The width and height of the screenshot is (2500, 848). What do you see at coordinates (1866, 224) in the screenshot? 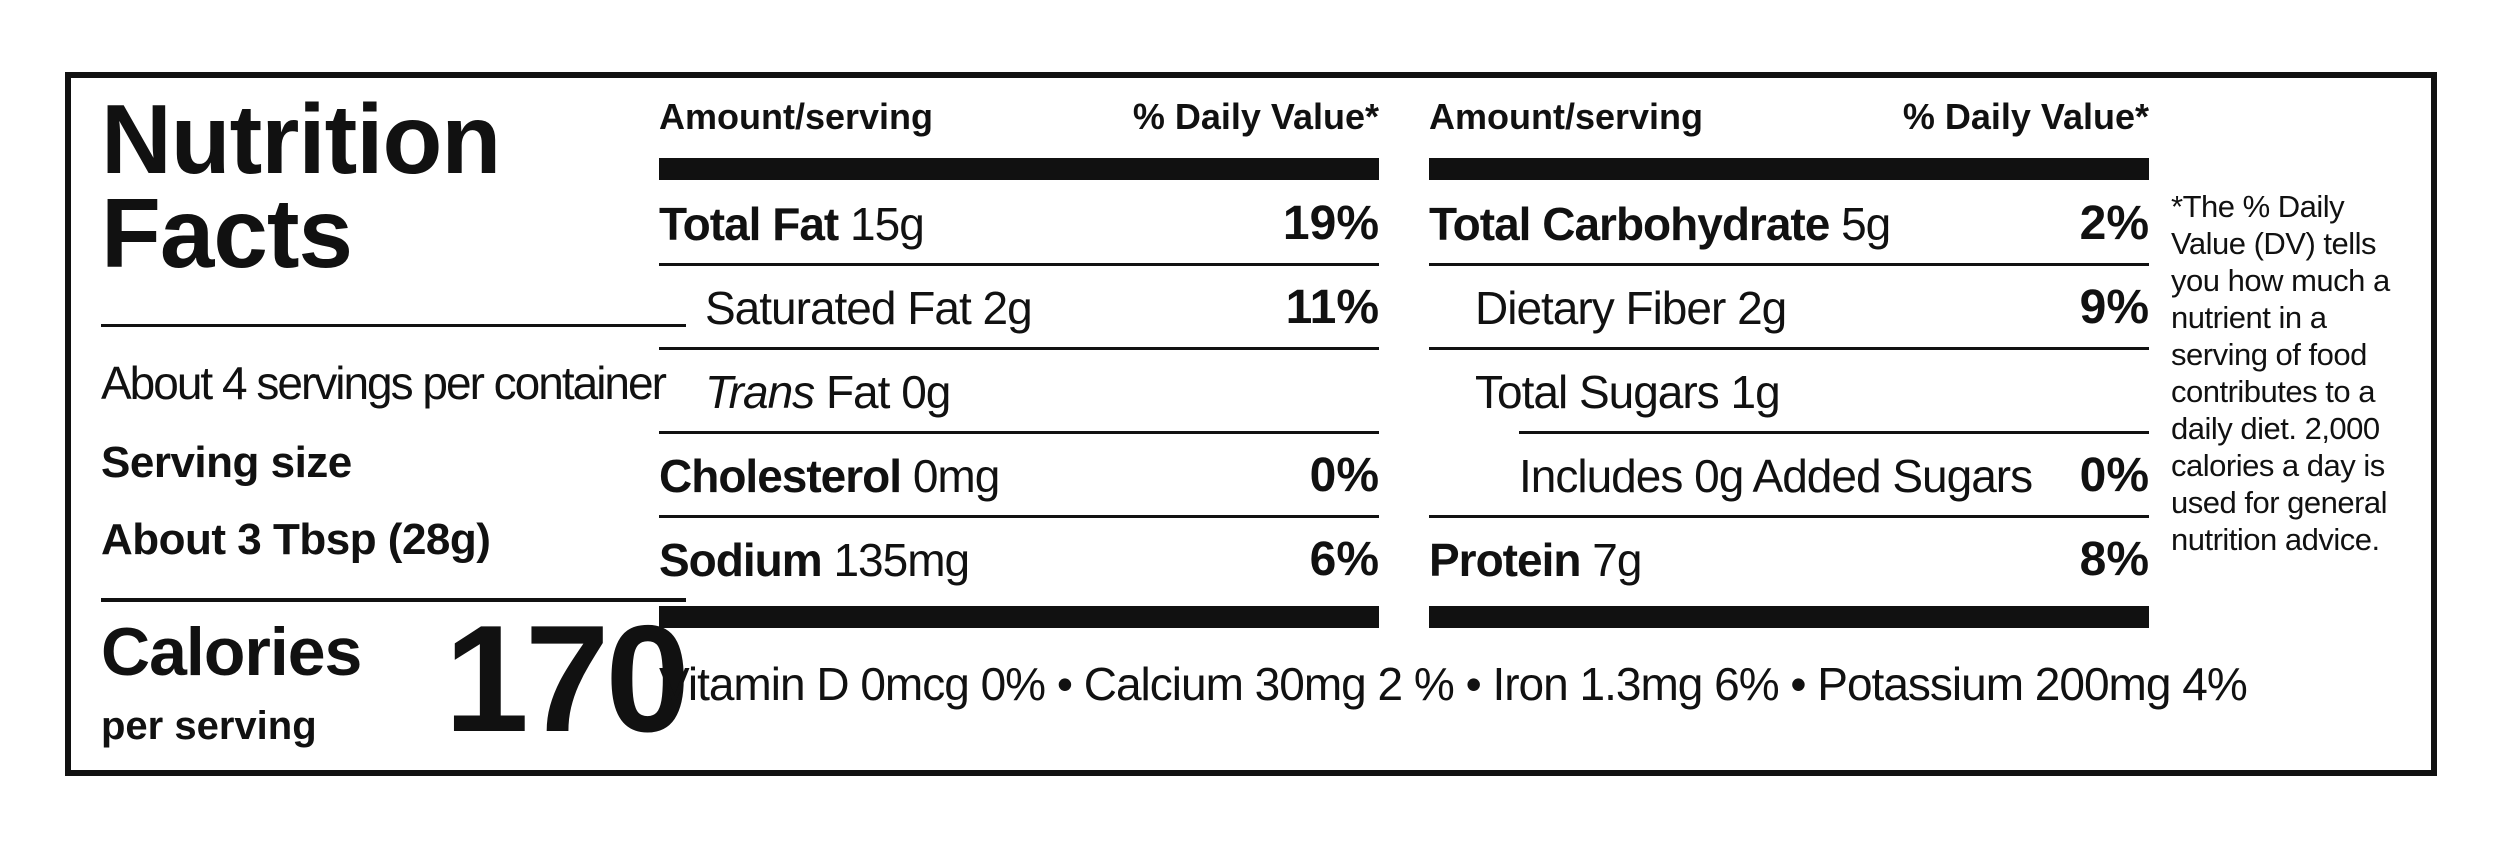
I see `nutrient-amount: 5g` at bounding box center [1866, 224].